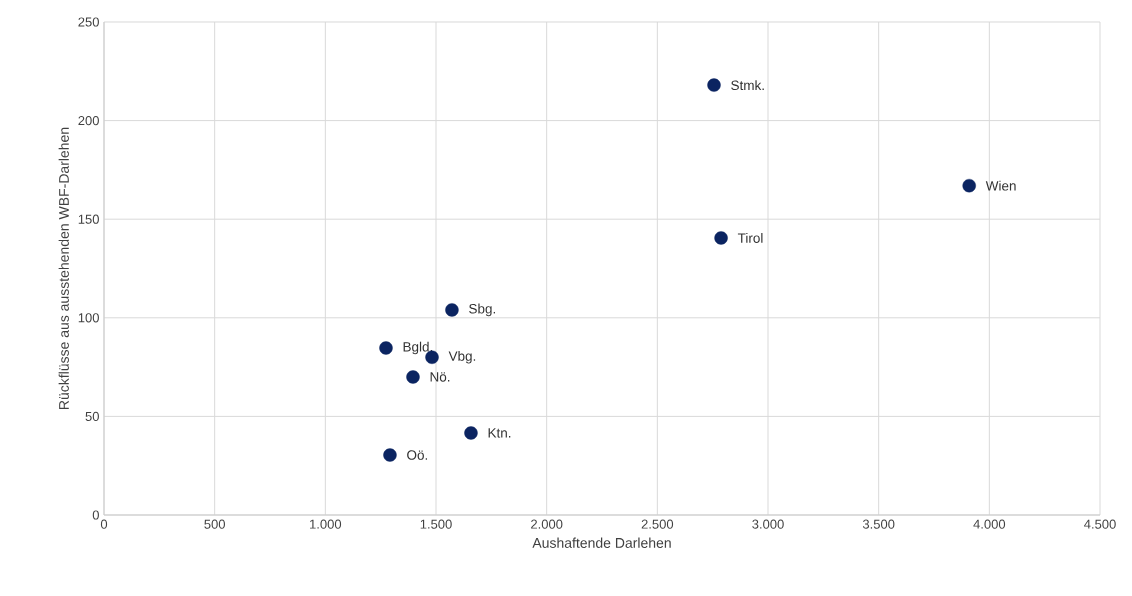  What do you see at coordinates (768, 524) in the screenshot?
I see `x-tick-label: 3.000` at bounding box center [768, 524].